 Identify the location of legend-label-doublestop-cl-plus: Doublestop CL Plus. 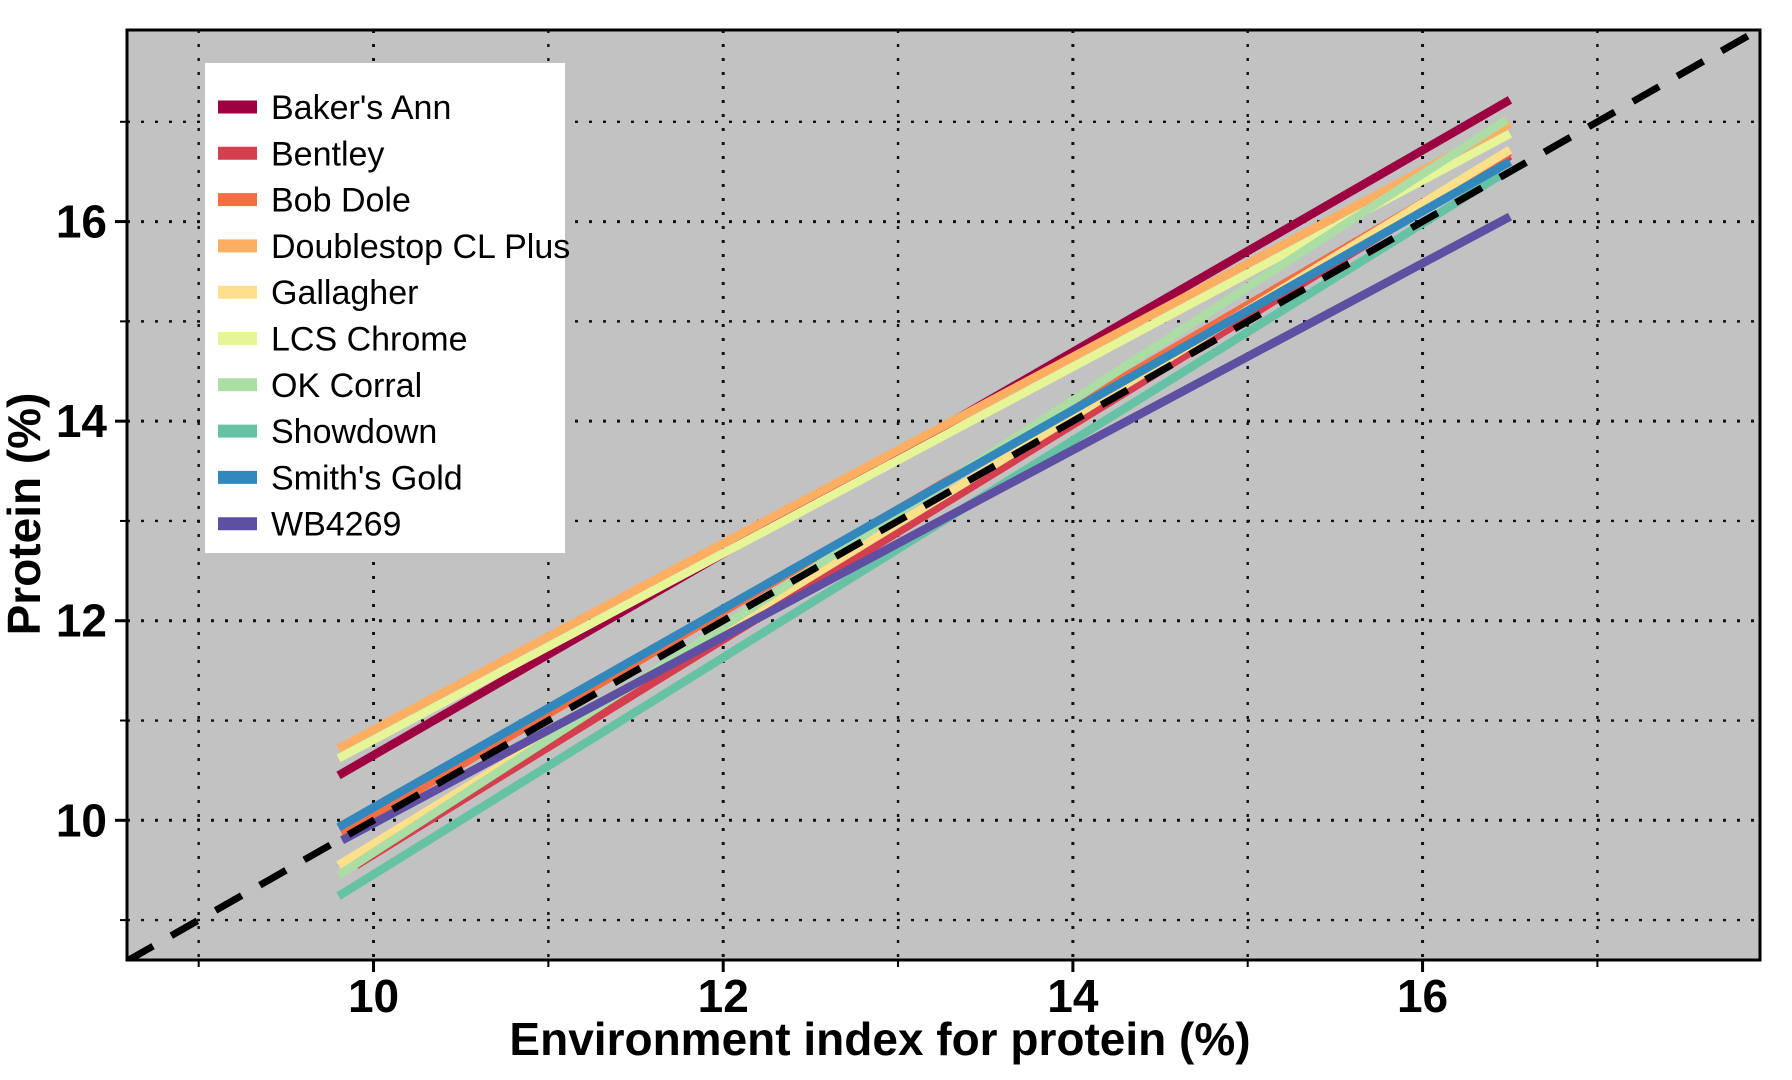
(420, 247).